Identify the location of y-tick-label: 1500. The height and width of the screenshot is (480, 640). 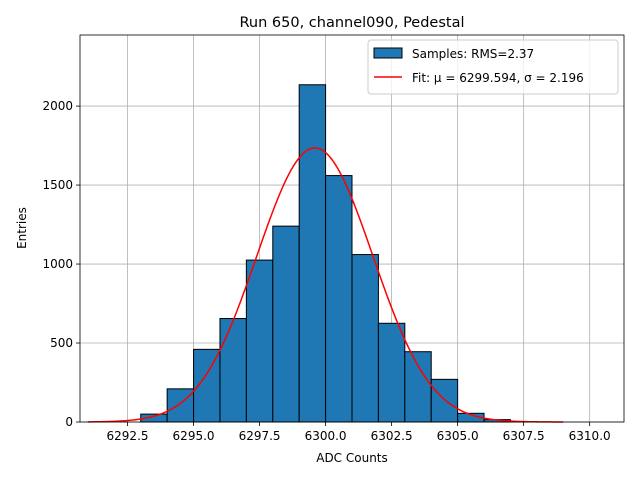
(57, 185).